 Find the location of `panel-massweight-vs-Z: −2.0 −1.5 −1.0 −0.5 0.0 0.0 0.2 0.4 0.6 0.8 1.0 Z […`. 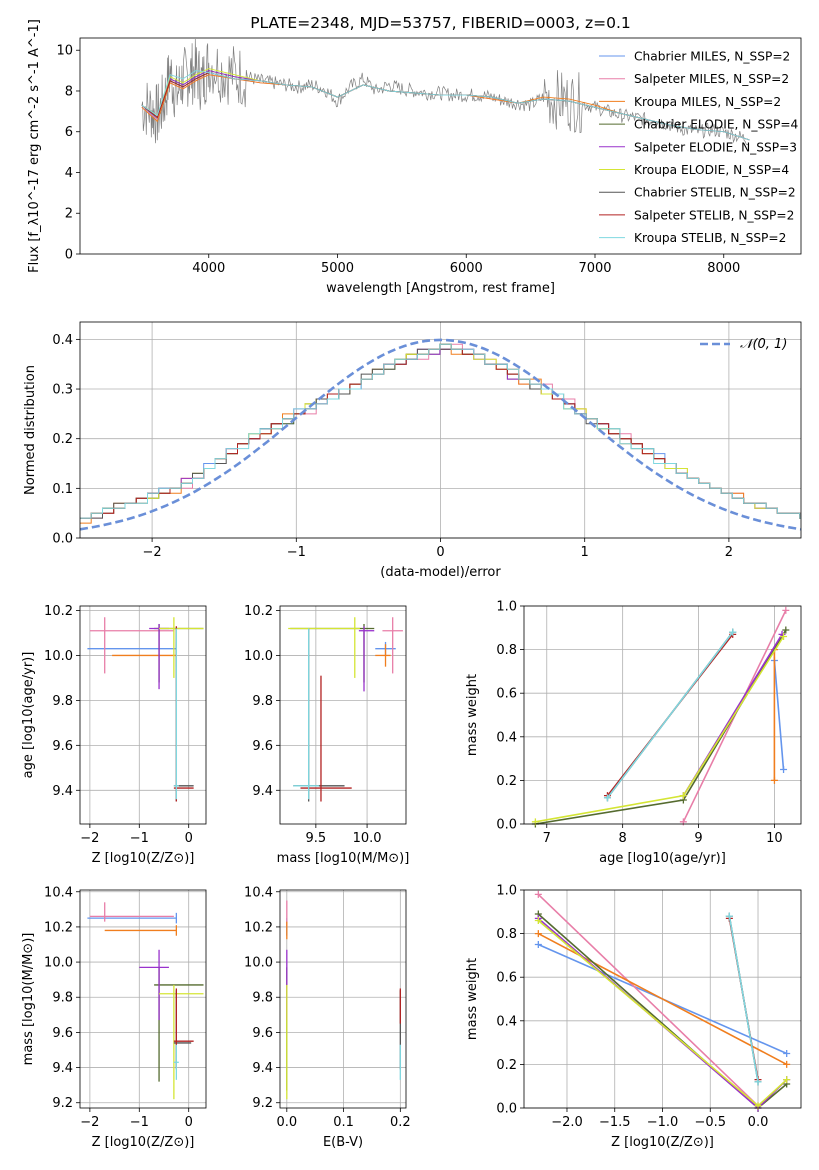

panel-massweight-vs-Z: −2.0 −1.5 −1.0 −0.5 0.0 0.0 0.2 0.4 0.6 0.8 1.0 Z [… is located at coordinates (633, 1017).